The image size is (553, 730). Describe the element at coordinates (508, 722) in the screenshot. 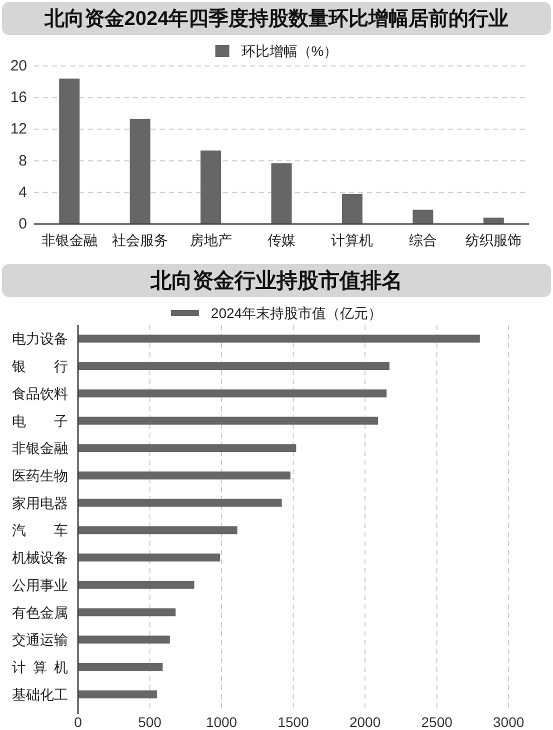

I see `tick-label: 3000` at that location.